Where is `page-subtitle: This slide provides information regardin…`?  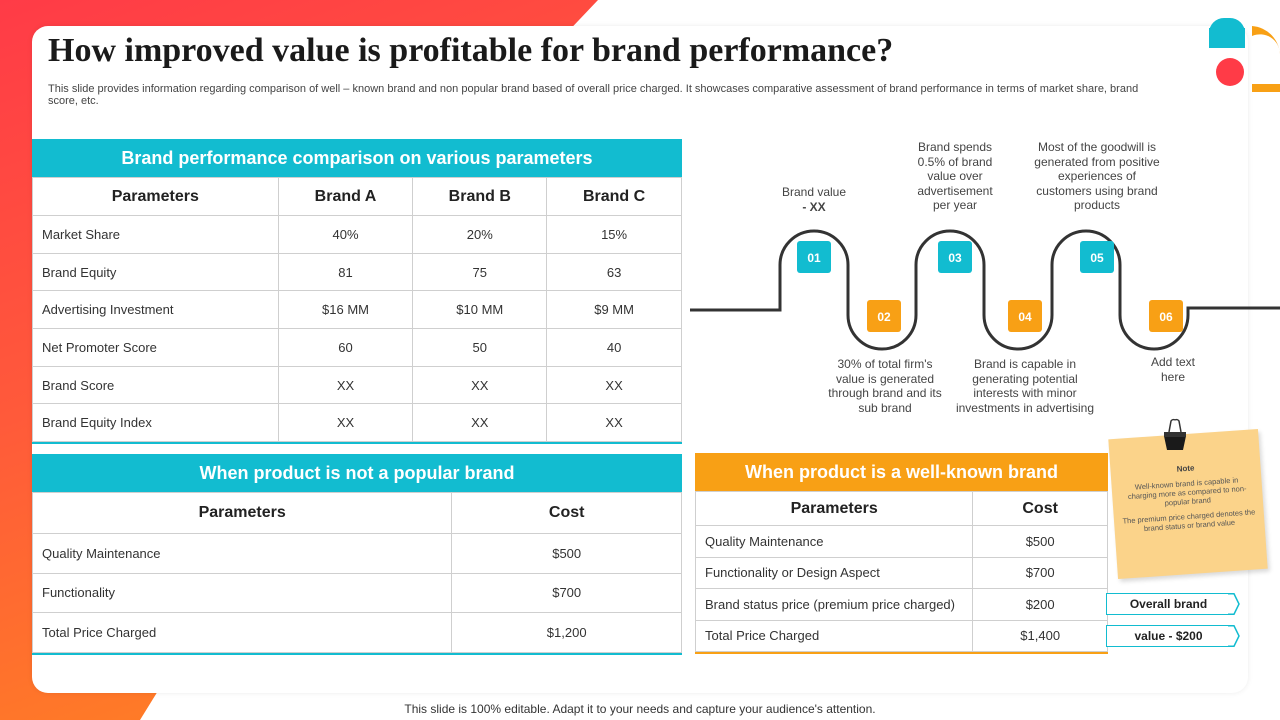 page-subtitle: This slide provides information regardin… is located at coordinates (593, 95).